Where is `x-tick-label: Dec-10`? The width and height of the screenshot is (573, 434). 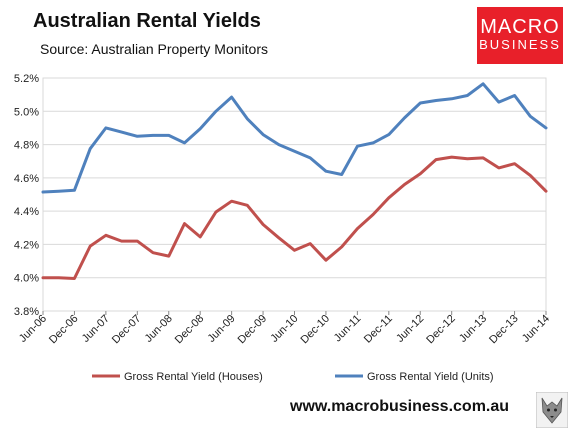
x-tick-label: Dec-10 is located at coordinates (315, 330).